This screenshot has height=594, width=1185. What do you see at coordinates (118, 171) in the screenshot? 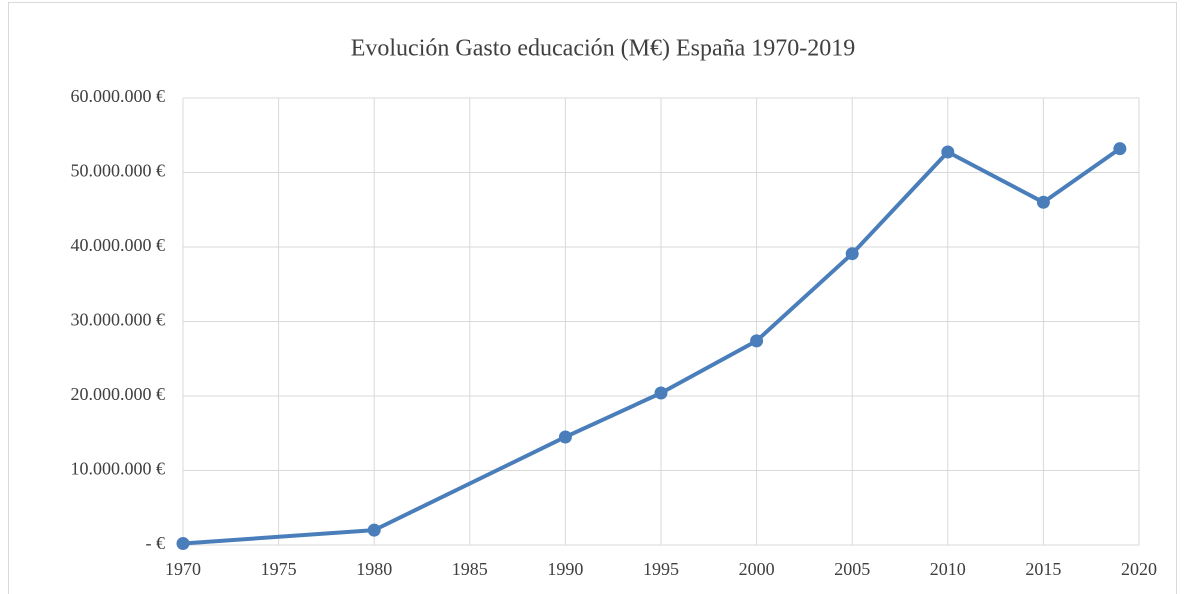
I see `y-tick-label: 50.000.000 €` at bounding box center [118, 171].